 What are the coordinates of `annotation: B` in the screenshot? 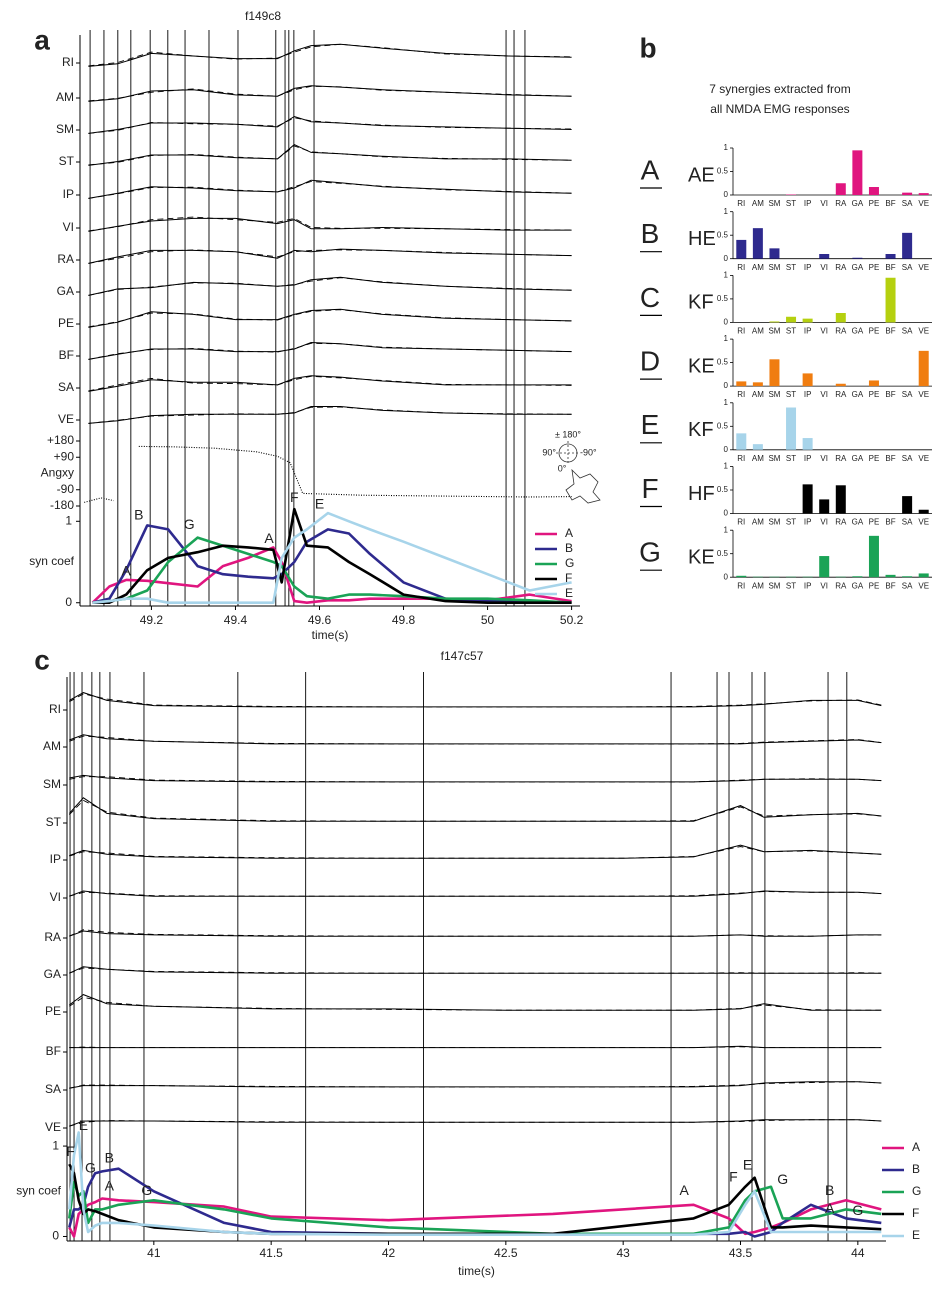 It's located at (829, 1190).